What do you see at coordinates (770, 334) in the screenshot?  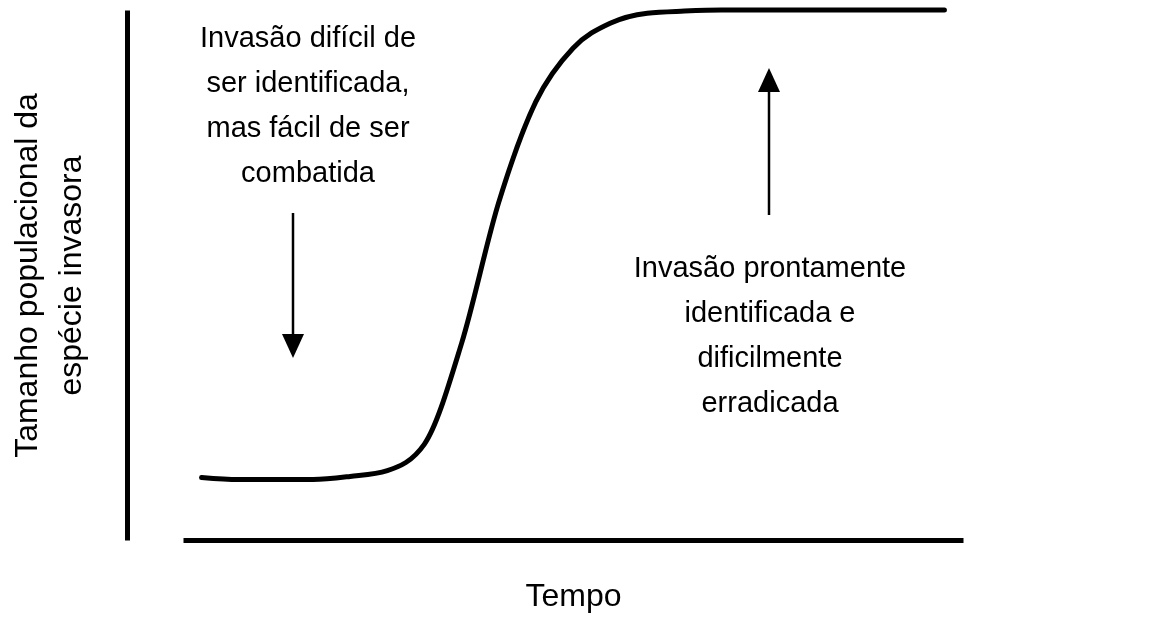 I see `annotation: Invasão prontamente identificada e dificilmente erradicada` at bounding box center [770, 334].